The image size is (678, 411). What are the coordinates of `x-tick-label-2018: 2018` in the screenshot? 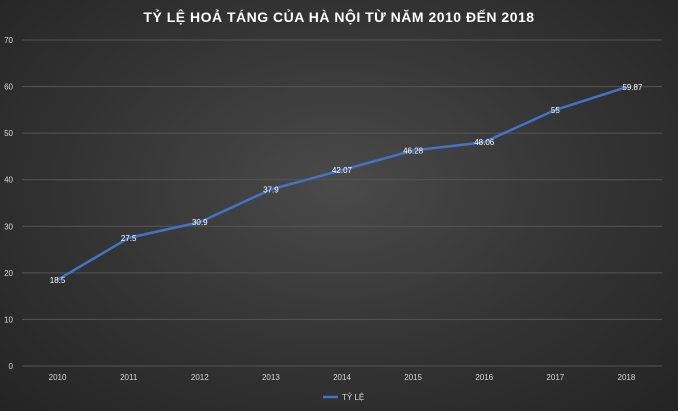 It's located at (627, 377).